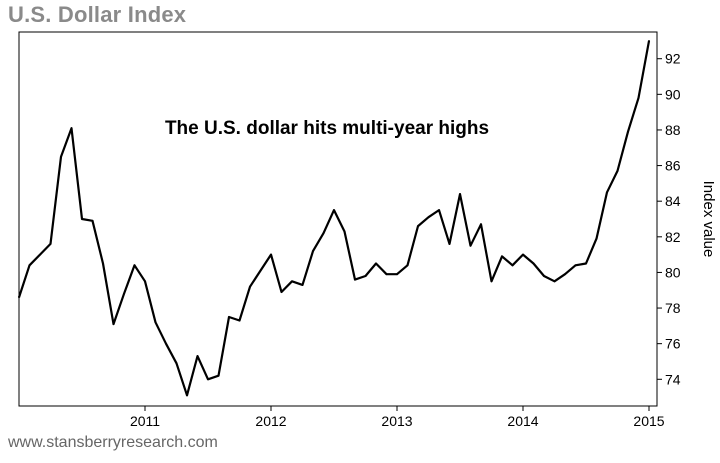  What do you see at coordinates (669, 219) in the screenshot?
I see `y-axis: 74 76 78 80 82 84 86 88 90 92` at bounding box center [669, 219].